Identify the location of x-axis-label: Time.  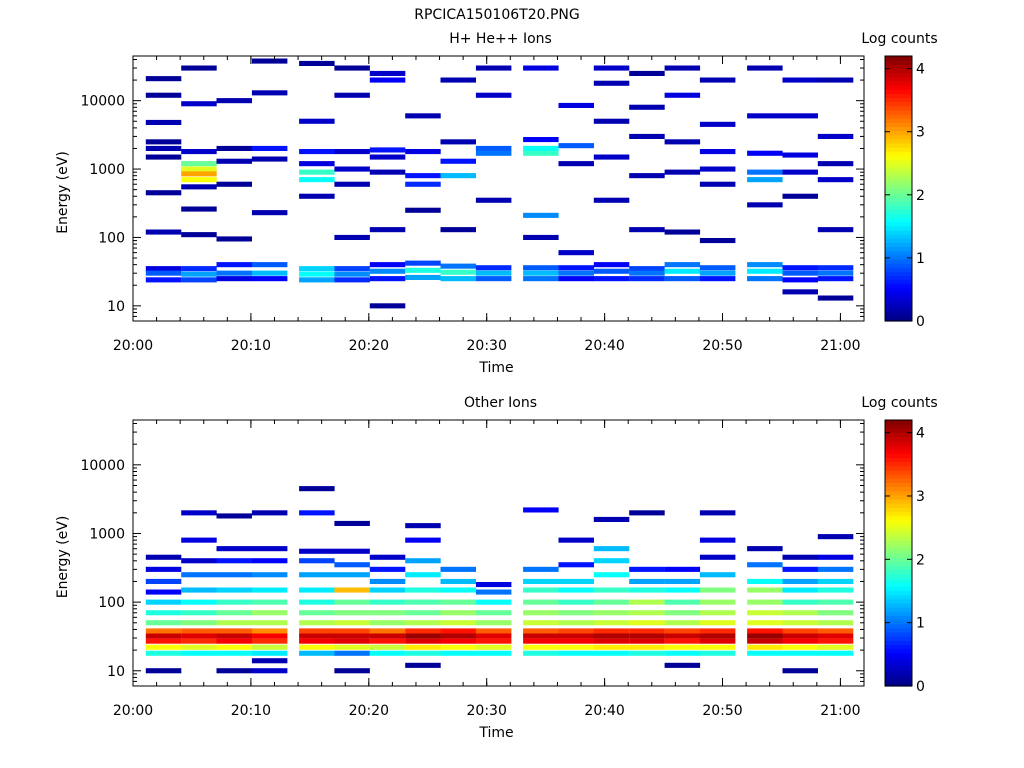
(495, 368).